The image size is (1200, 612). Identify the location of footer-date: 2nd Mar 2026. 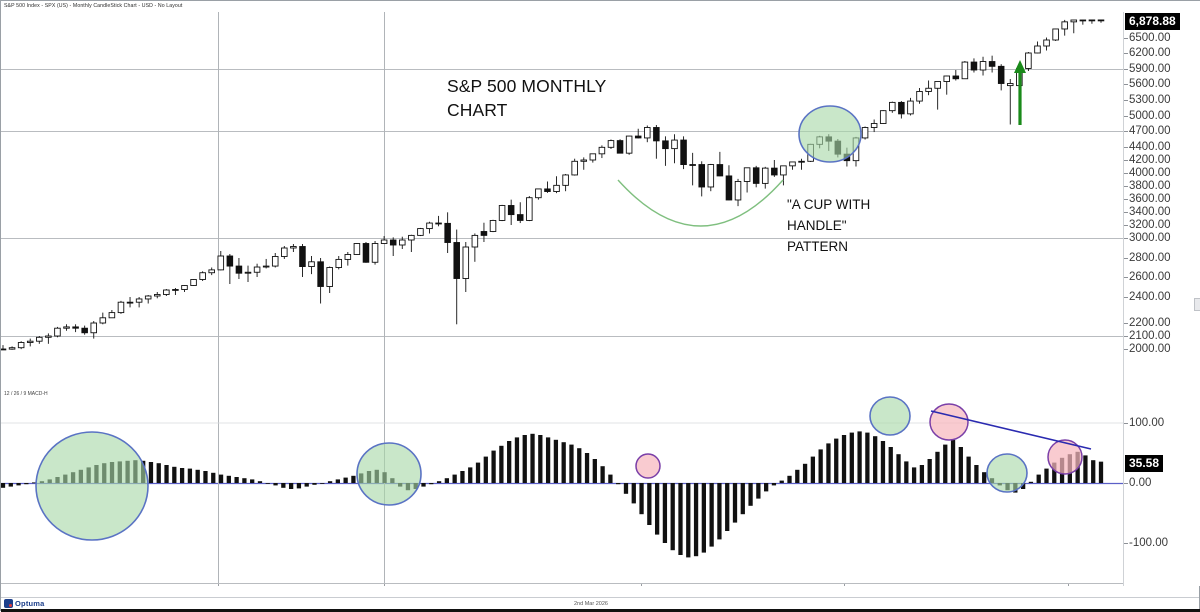
(591, 604).